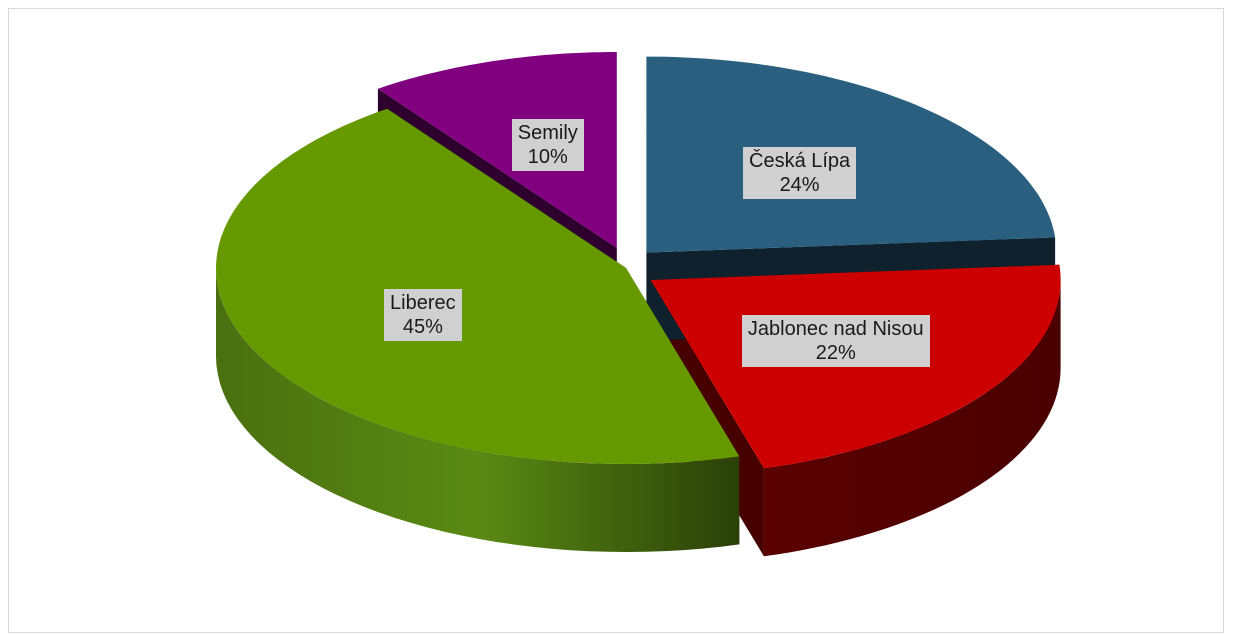 The width and height of the screenshot is (1233, 635). What do you see at coordinates (547, 133) in the screenshot?
I see `slice-label-name: Semily` at bounding box center [547, 133].